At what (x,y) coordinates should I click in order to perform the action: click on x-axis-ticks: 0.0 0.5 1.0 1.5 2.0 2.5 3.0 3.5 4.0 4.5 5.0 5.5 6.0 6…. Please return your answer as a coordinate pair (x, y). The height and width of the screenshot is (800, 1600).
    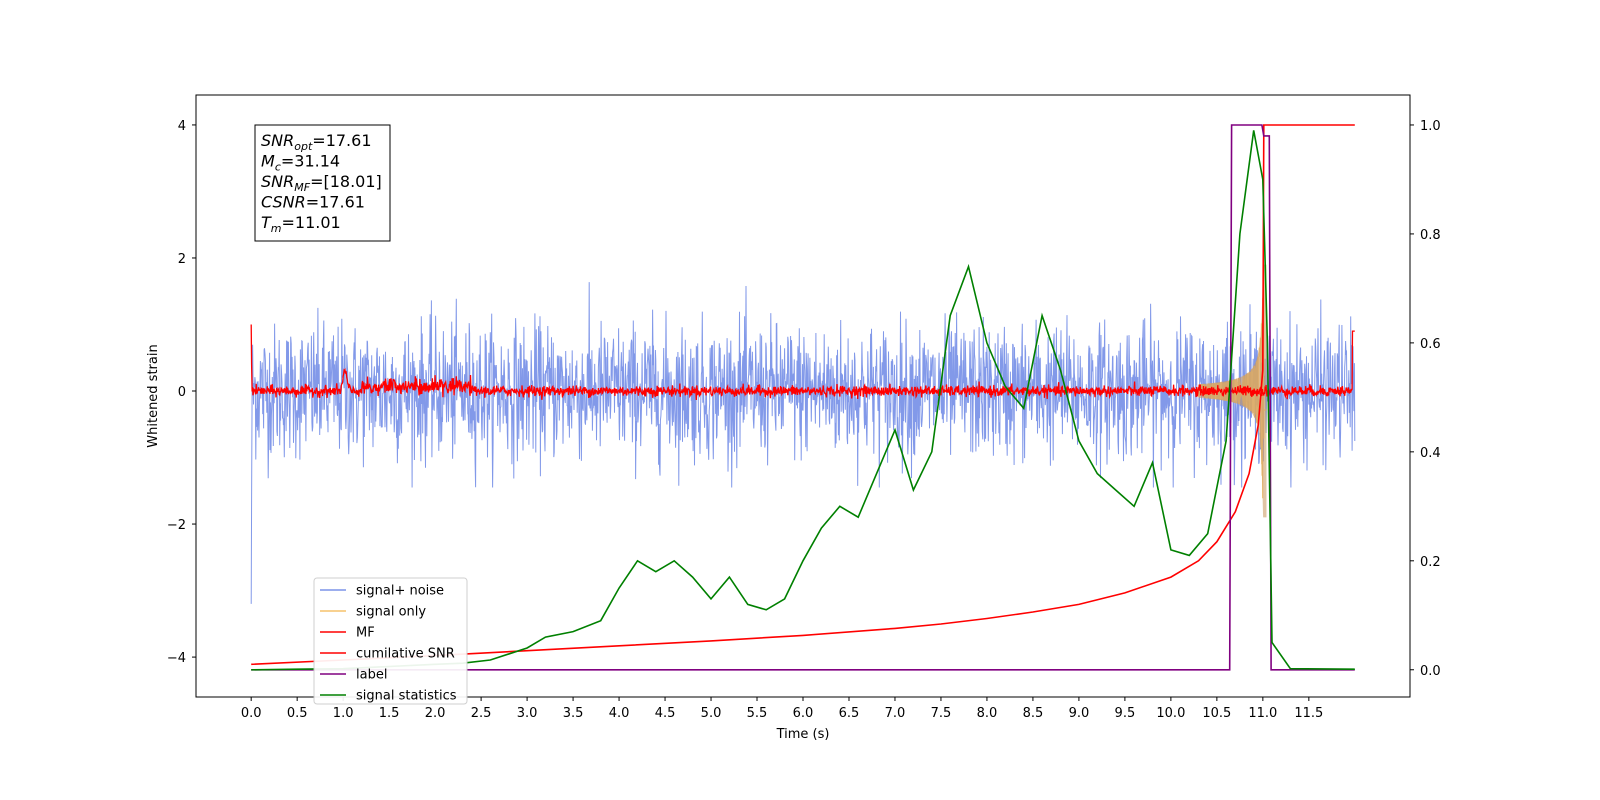
    Looking at the image, I should click on (782, 709).